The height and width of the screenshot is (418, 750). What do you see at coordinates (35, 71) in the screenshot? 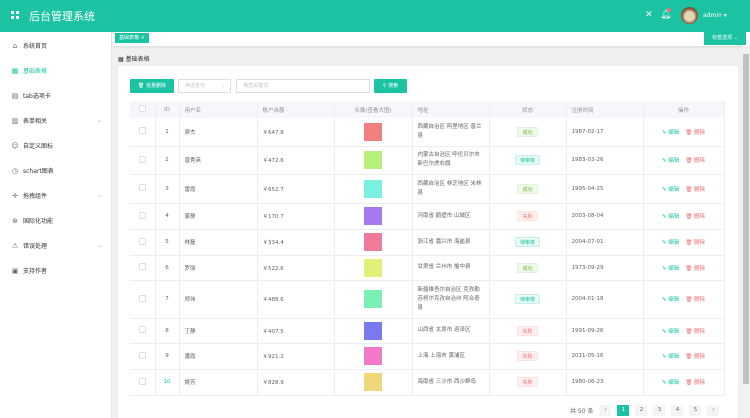
I see `sidebar-item-label: 基础表格` at bounding box center [35, 71].